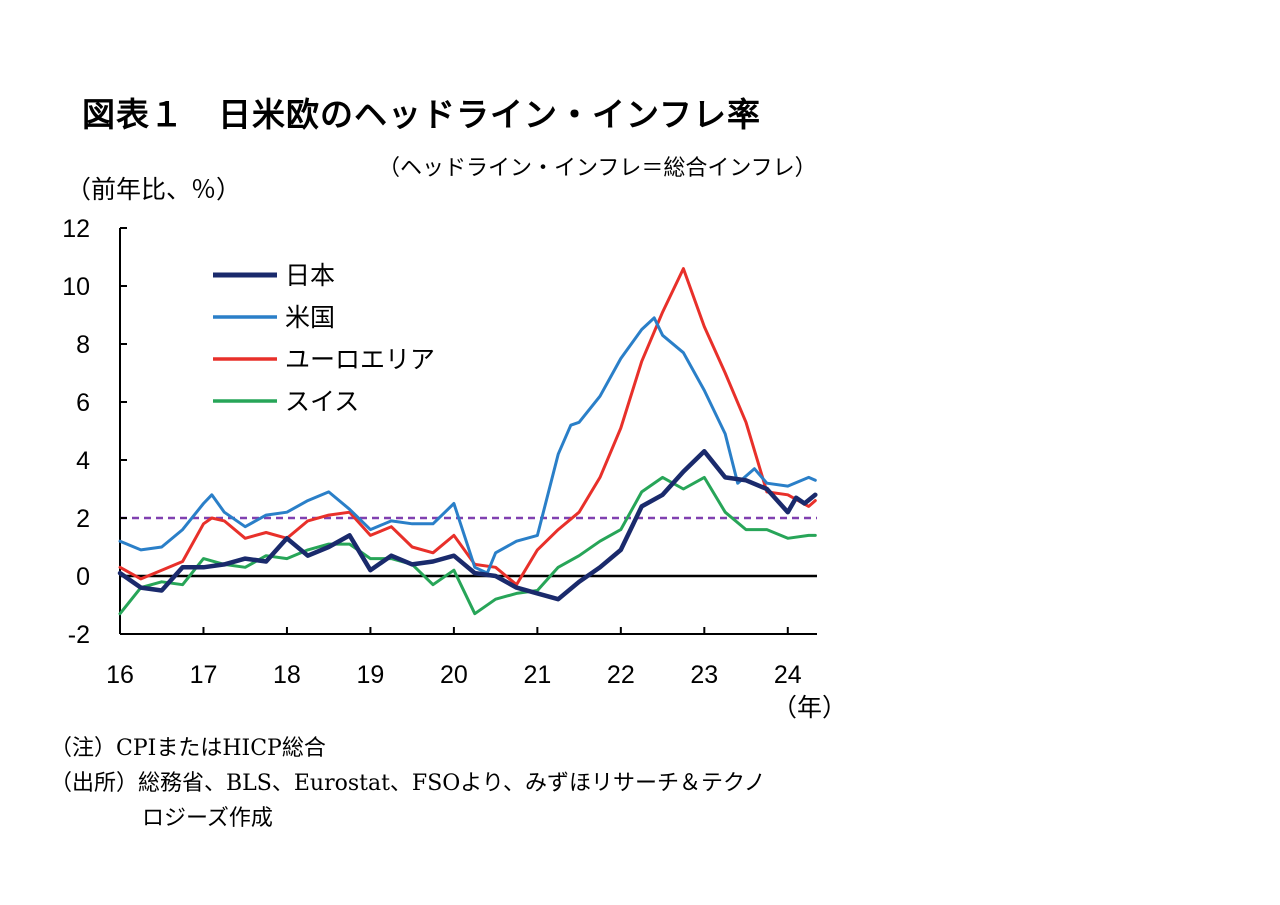 The image size is (1280, 905). Describe the element at coordinates (360, 359) in the screenshot. I see `legend-label: ユーロエリア` at that location.